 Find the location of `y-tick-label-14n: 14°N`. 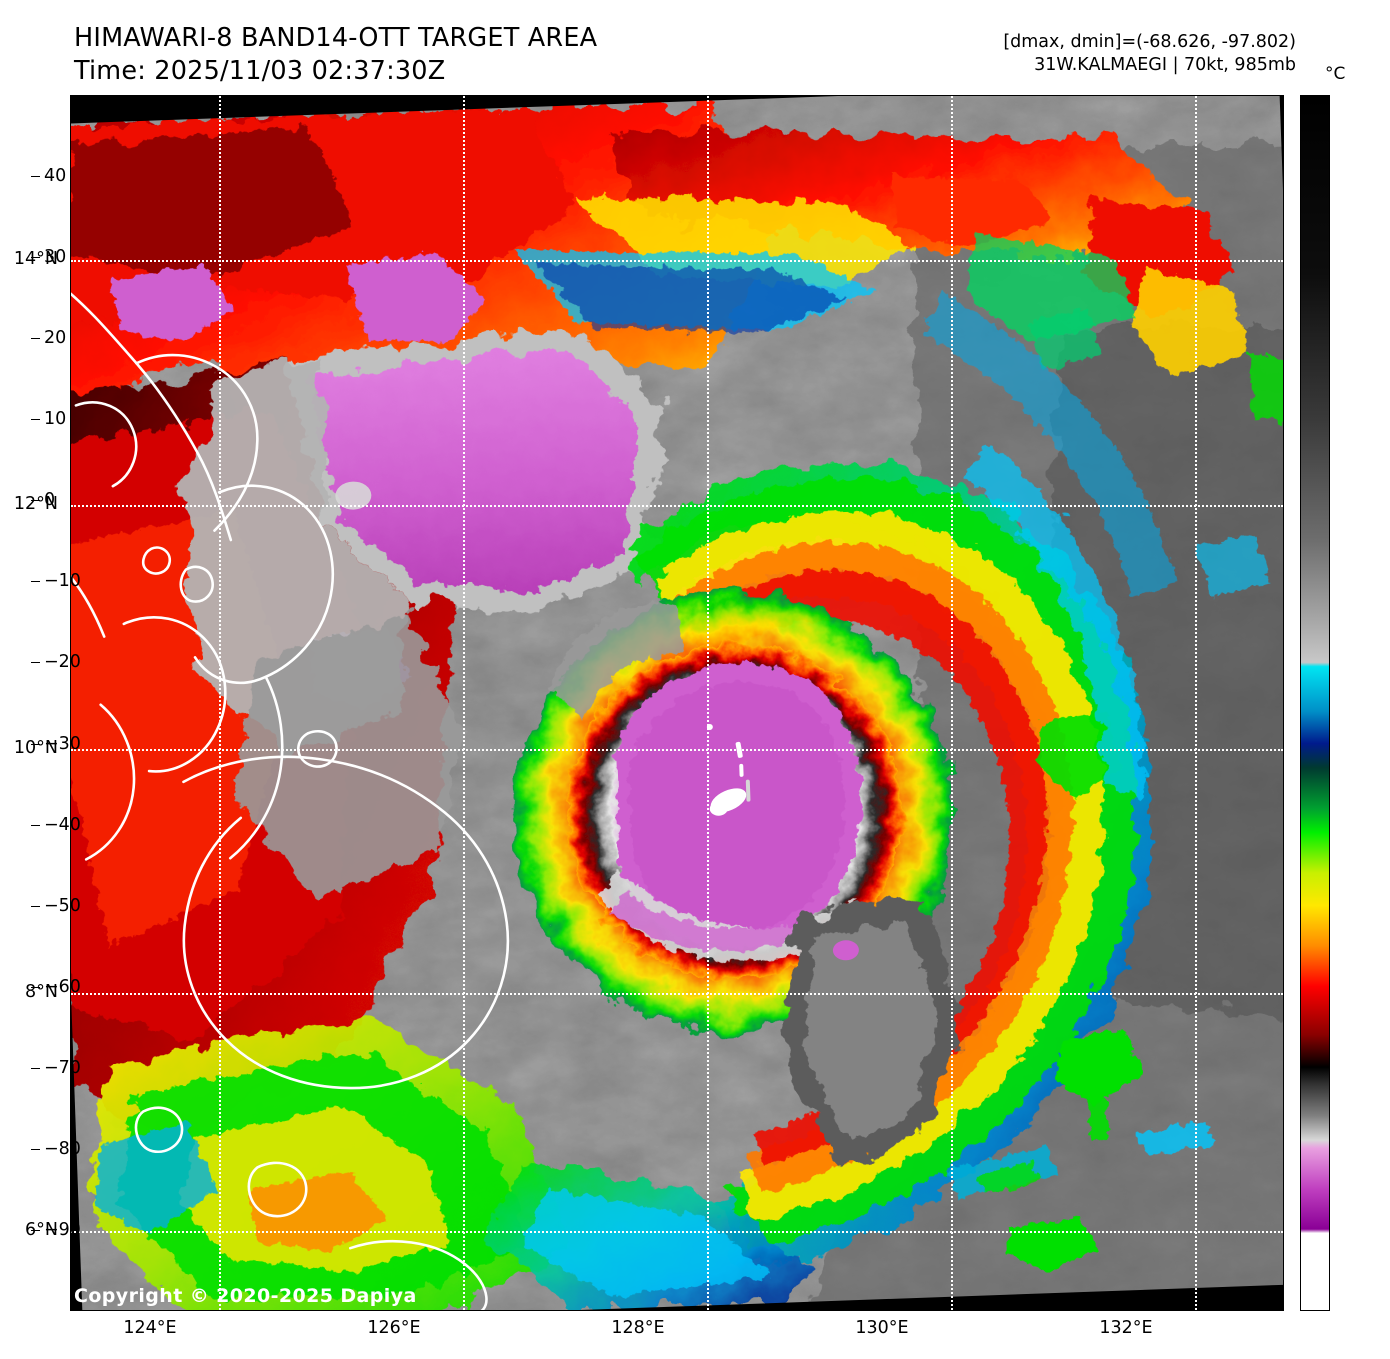

y-tick-label-14n: 14°N is located at coordinates (35, 259).